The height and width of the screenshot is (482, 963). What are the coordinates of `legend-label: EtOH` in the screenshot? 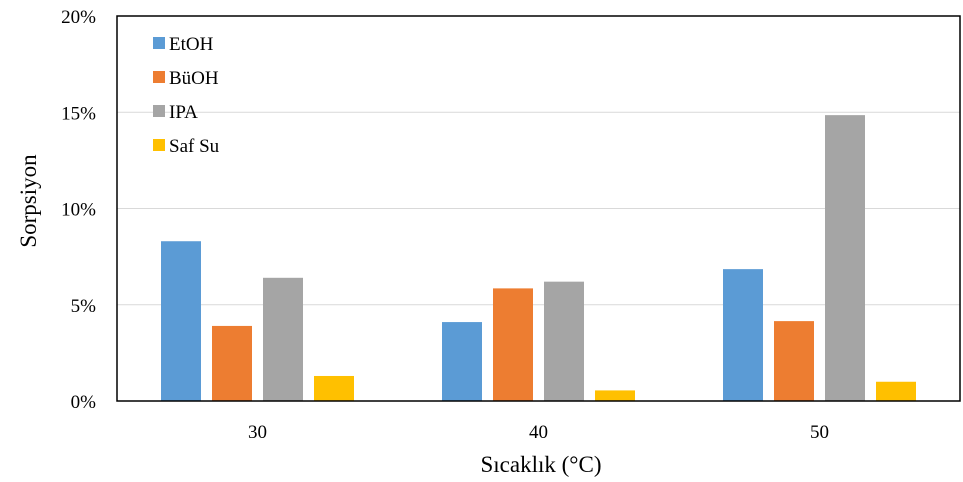 It's located at (191, 44).